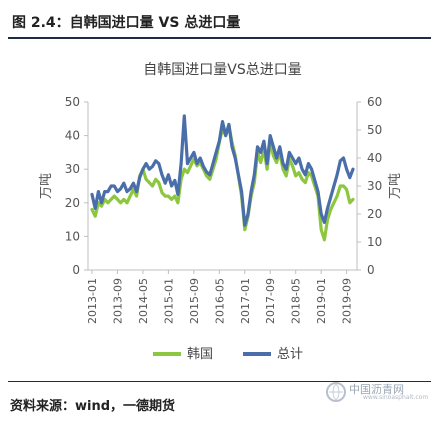 This screenshot has width=439, height=423. What do you see at coordinates (92, 301) in the screenshot?
I see `x-tick-label: 2013-01` at bounding box center [92, 301].